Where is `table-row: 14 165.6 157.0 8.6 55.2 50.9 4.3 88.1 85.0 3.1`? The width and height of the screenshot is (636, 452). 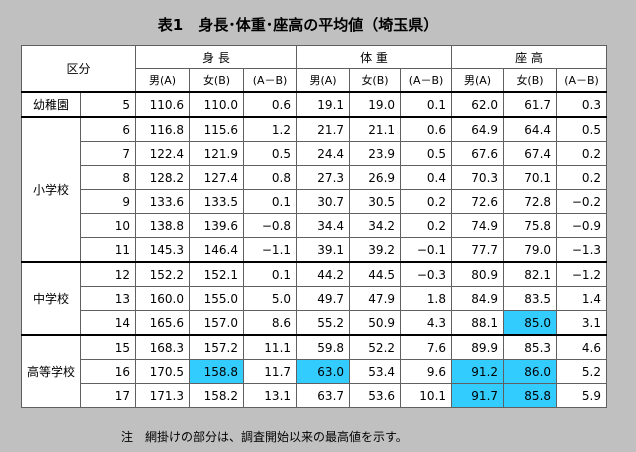 table-row: 14 165.6 157.0 8.6 55.2 50.9 4.3 88.1 85.0 3.1 is located at coordinates (315, 323).